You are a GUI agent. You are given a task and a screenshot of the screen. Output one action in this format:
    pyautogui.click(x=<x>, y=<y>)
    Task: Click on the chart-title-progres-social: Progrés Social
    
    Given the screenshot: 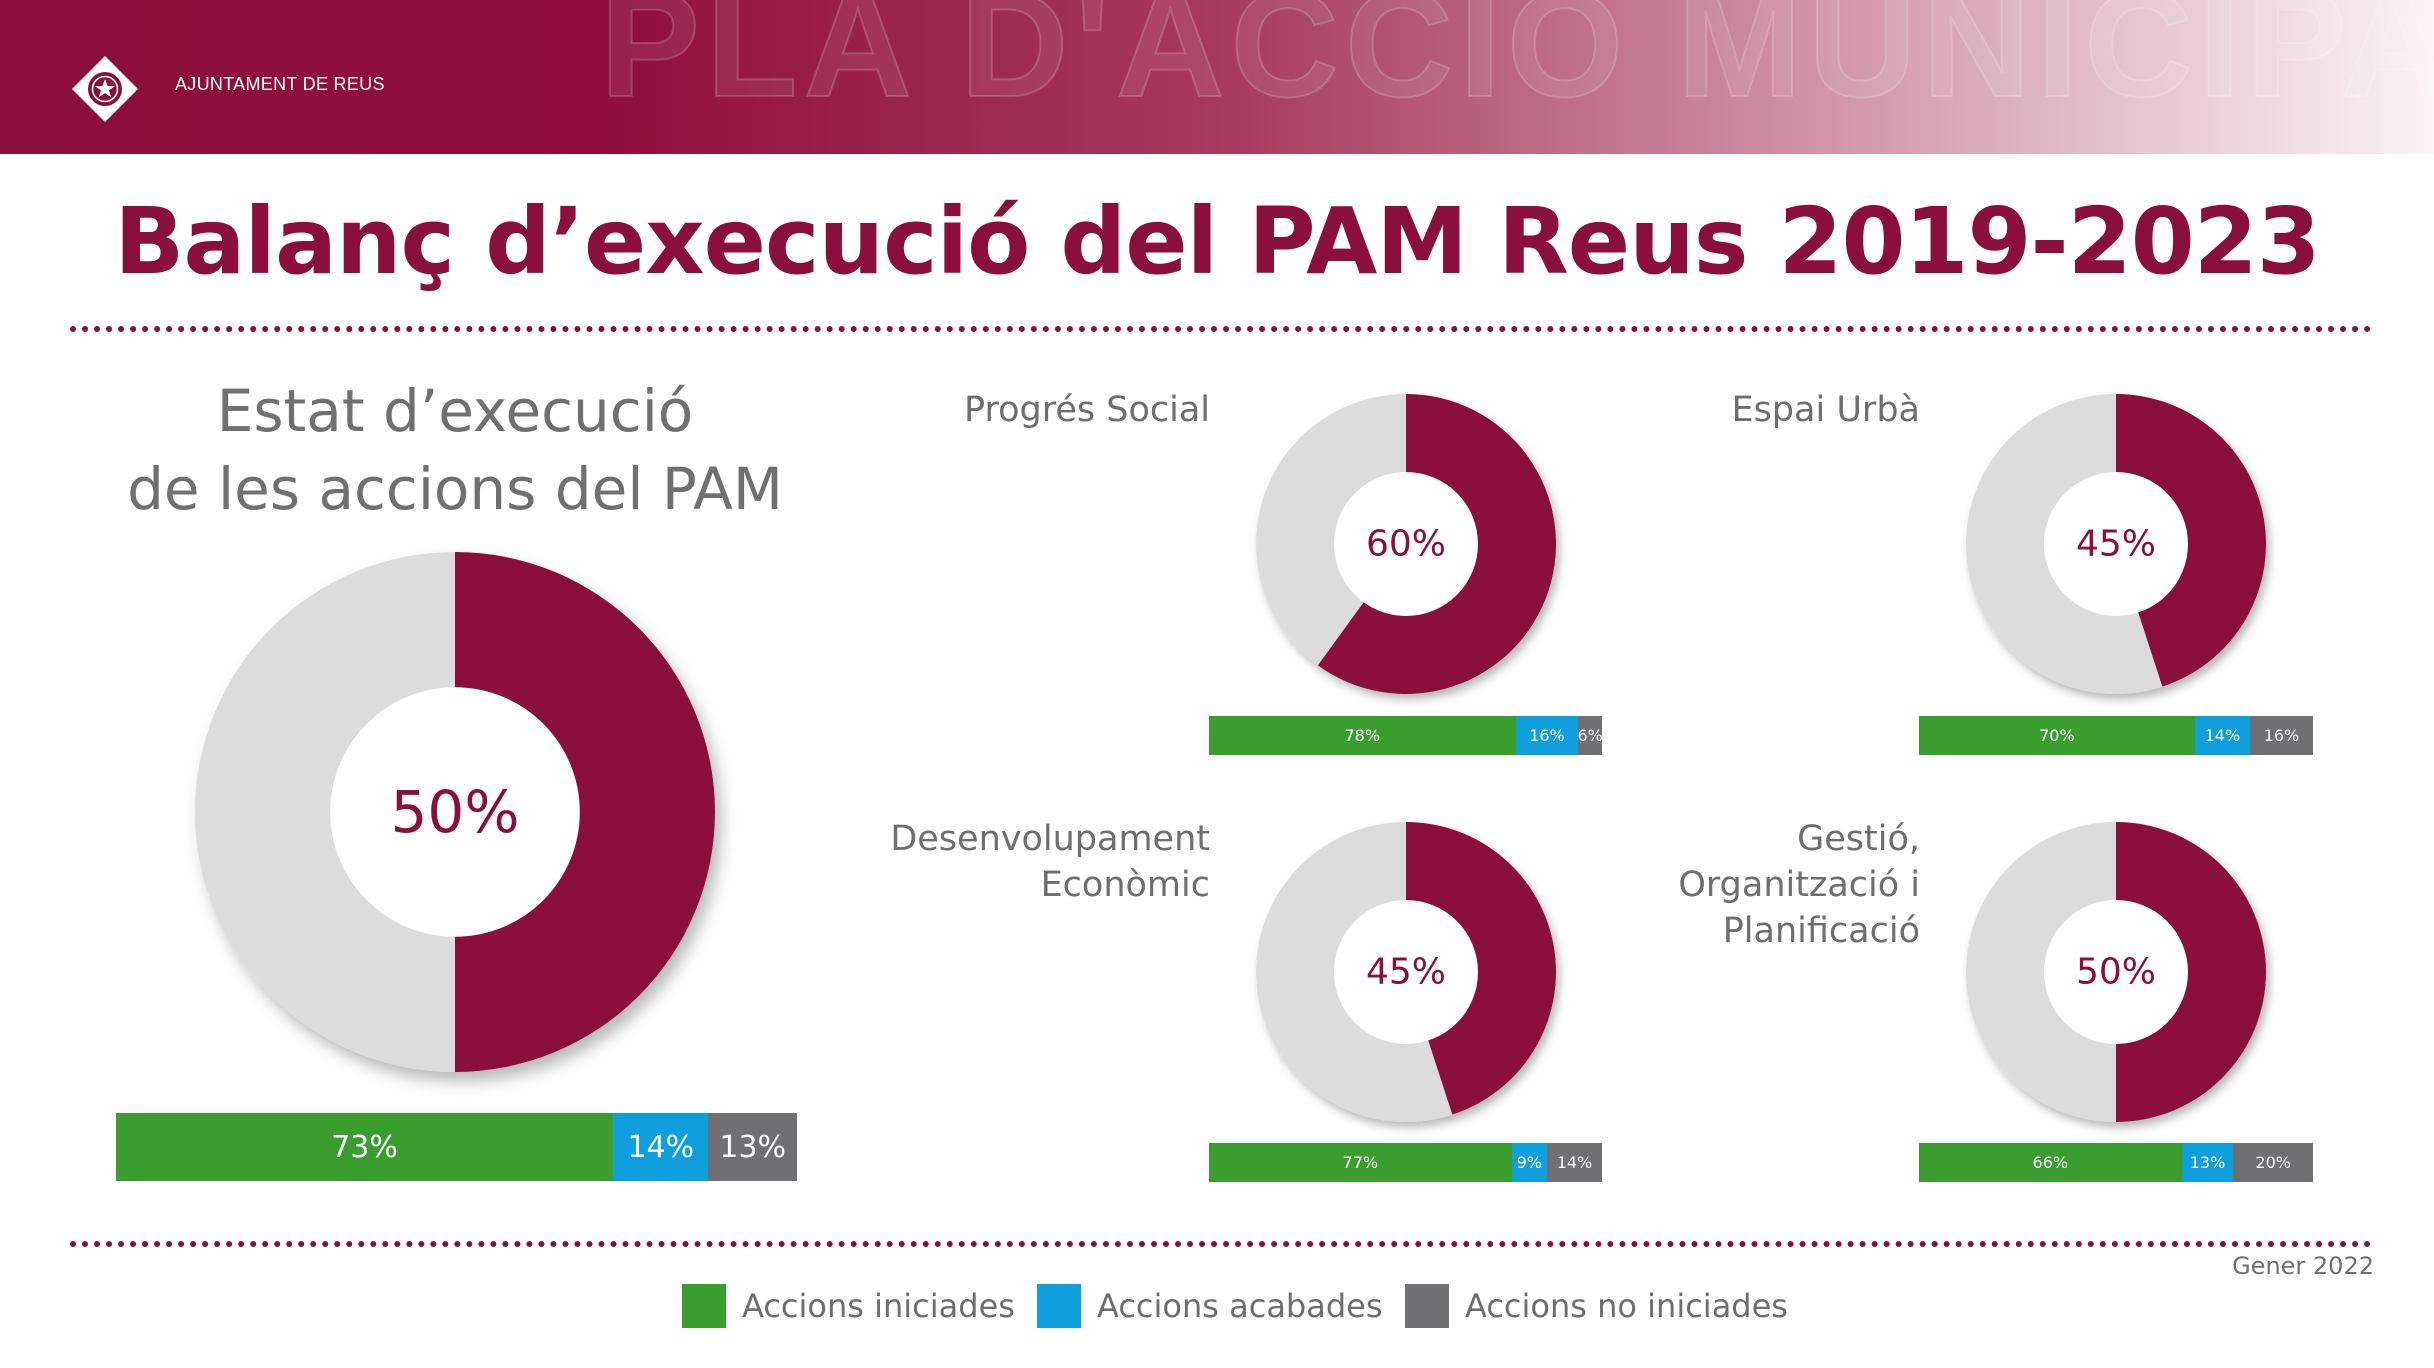 What is the action you would take?
    pyautogui.click(x=960, y=410)
    